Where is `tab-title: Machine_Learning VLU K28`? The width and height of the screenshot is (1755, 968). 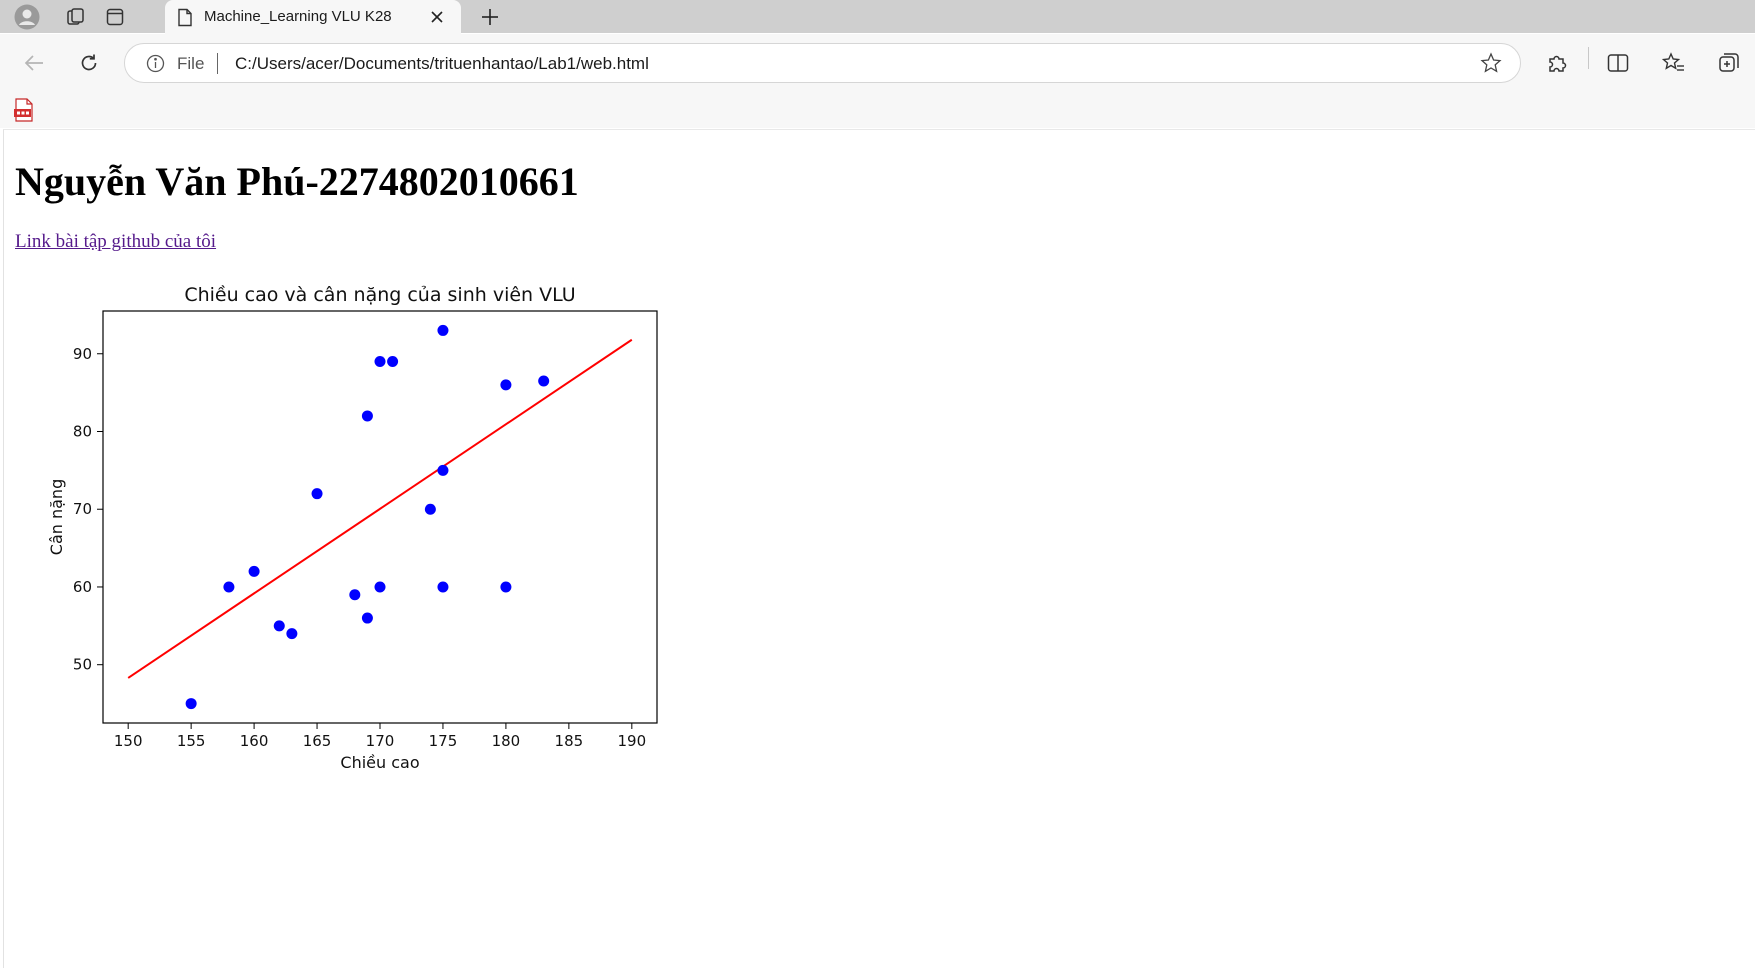 tab-title: Machine_Learning VLU K28 is located at coordinates (298, 16).